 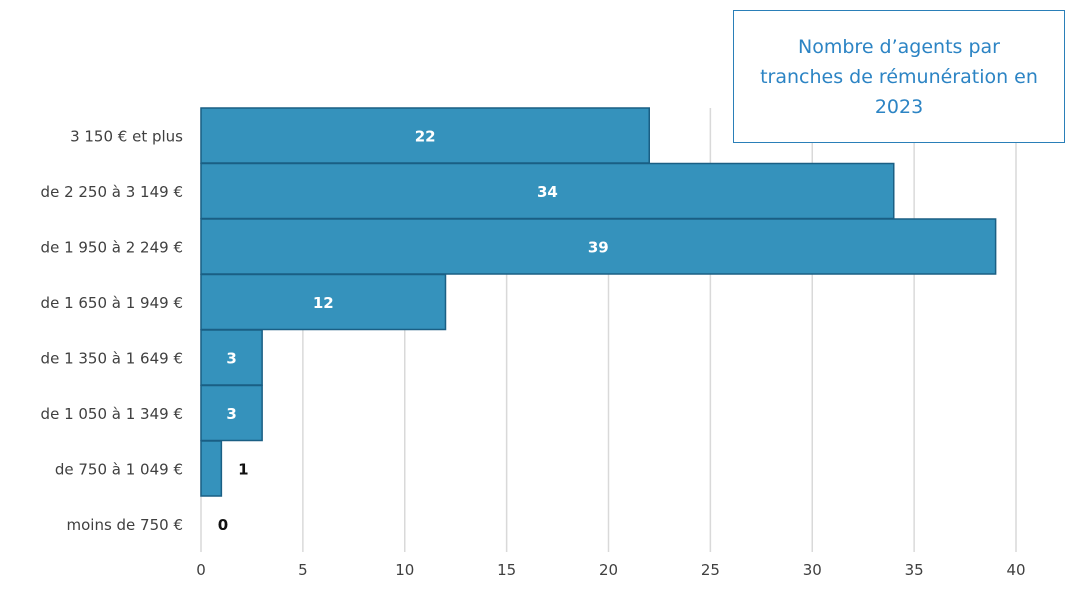 What do you see at coordinates (112, 359) in the screenshot?
I see `category-label: de 1 350 à 1 649 €` at bounding box center [112, 359].